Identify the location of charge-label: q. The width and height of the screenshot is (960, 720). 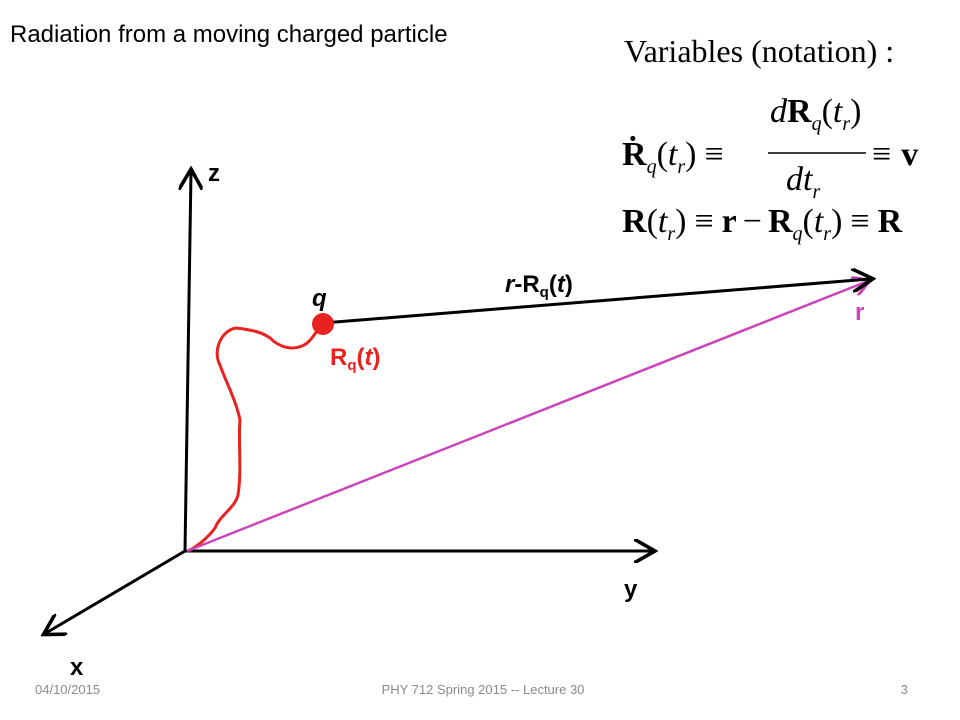
(319, 298).